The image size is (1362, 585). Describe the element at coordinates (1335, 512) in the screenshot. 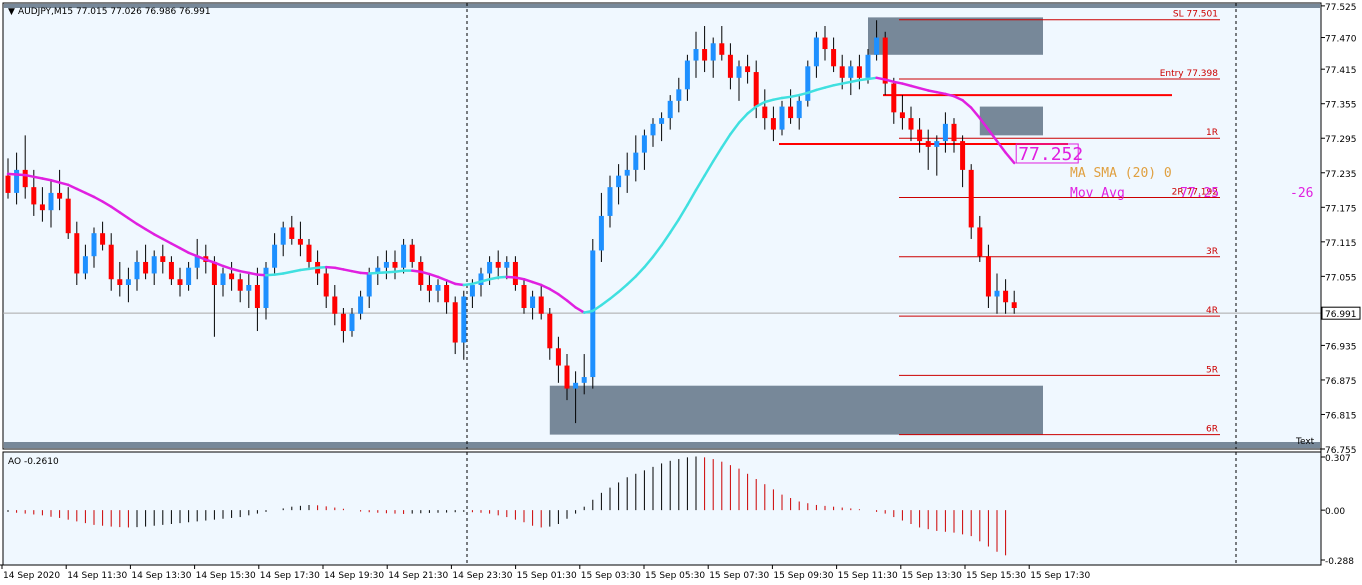

I see `oscillator-tick-label: 0.00` at that location.